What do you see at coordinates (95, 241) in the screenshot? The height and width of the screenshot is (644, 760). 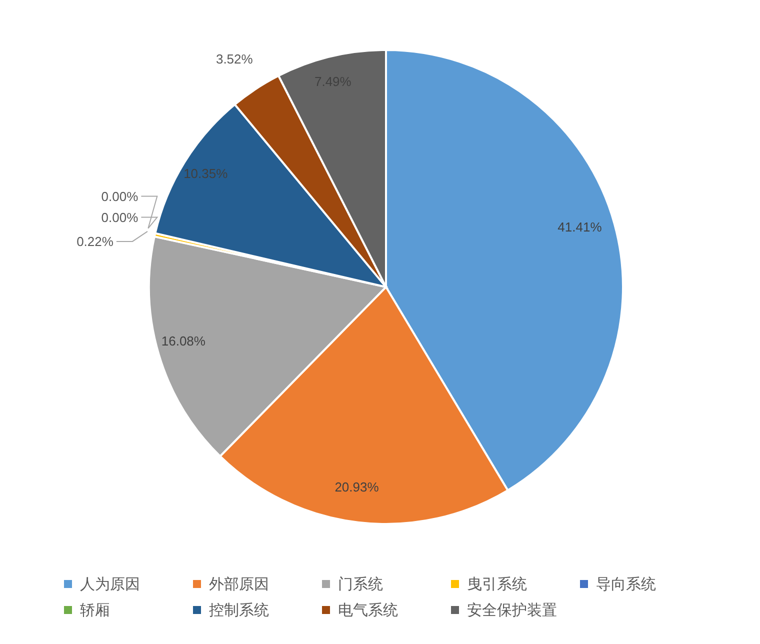 I see `data-label: 0.22%` at bounding box center [95, 241].